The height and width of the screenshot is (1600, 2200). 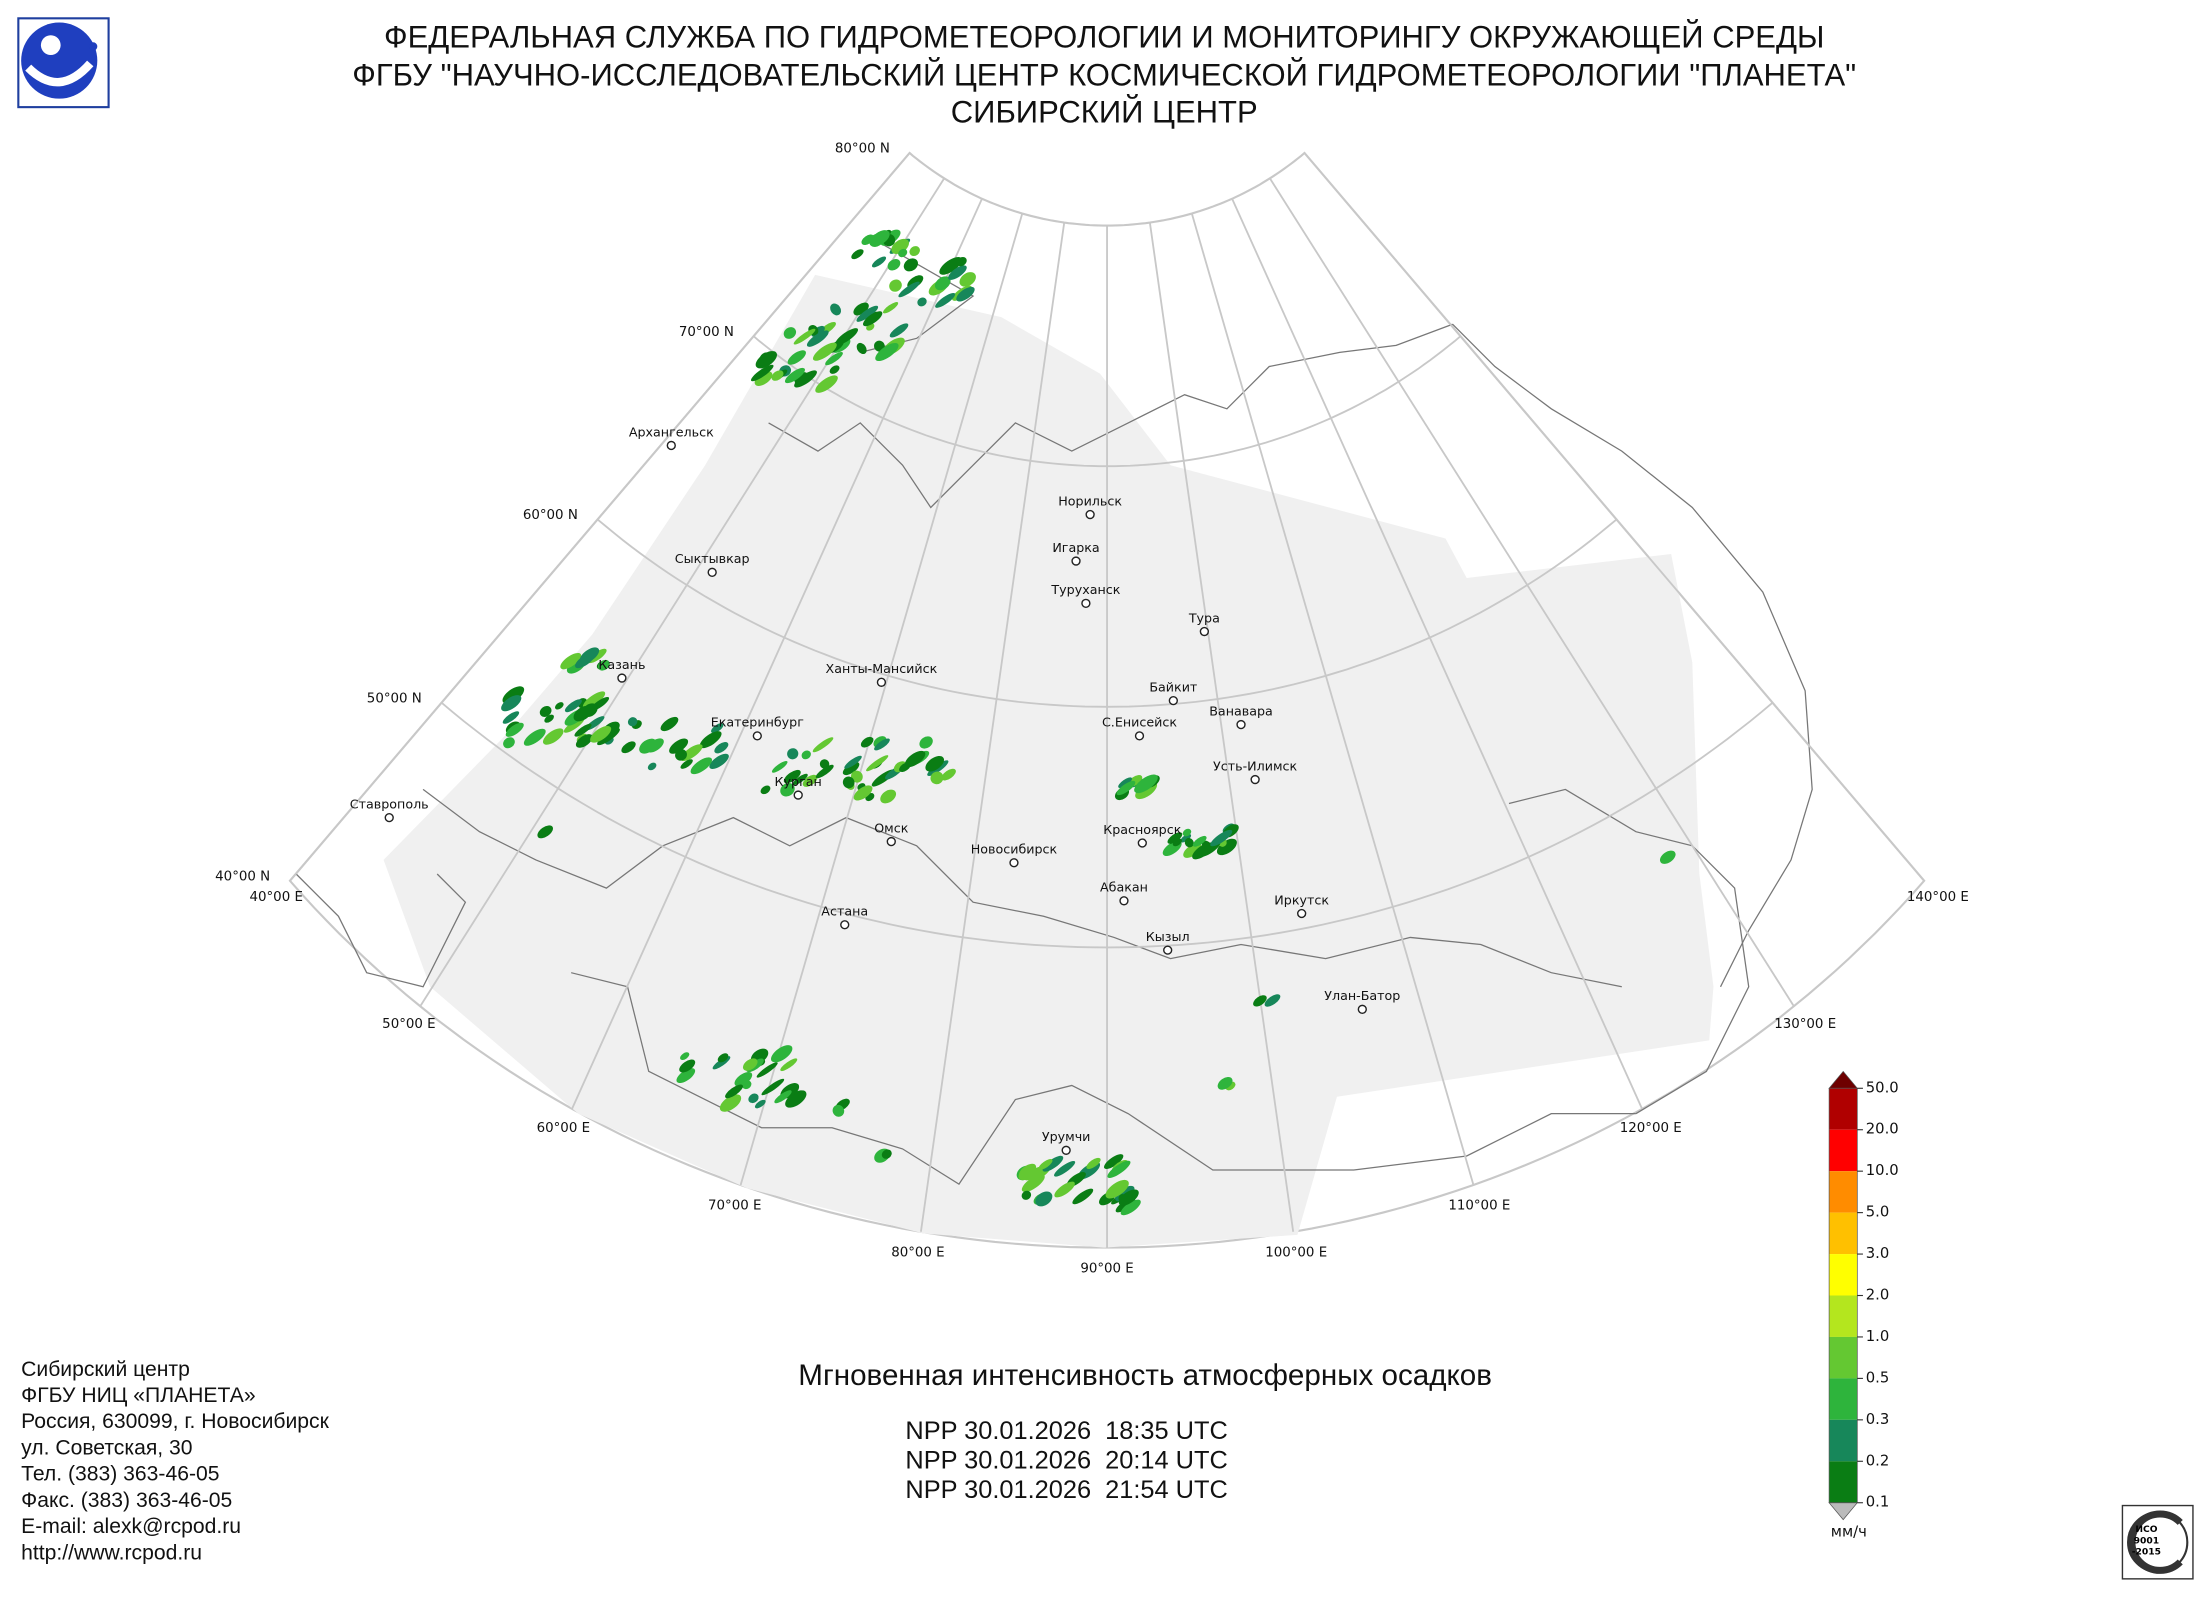 I want to click on lon-label: 80°00 E, so click(x=917, y=1253).